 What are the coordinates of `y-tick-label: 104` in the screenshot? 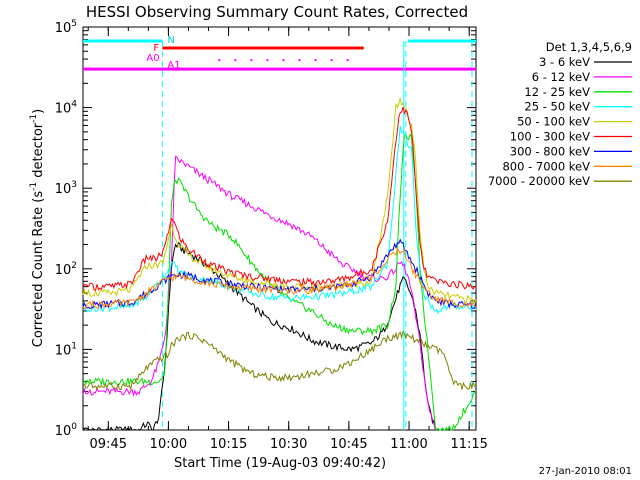 It's located at (66, 108).